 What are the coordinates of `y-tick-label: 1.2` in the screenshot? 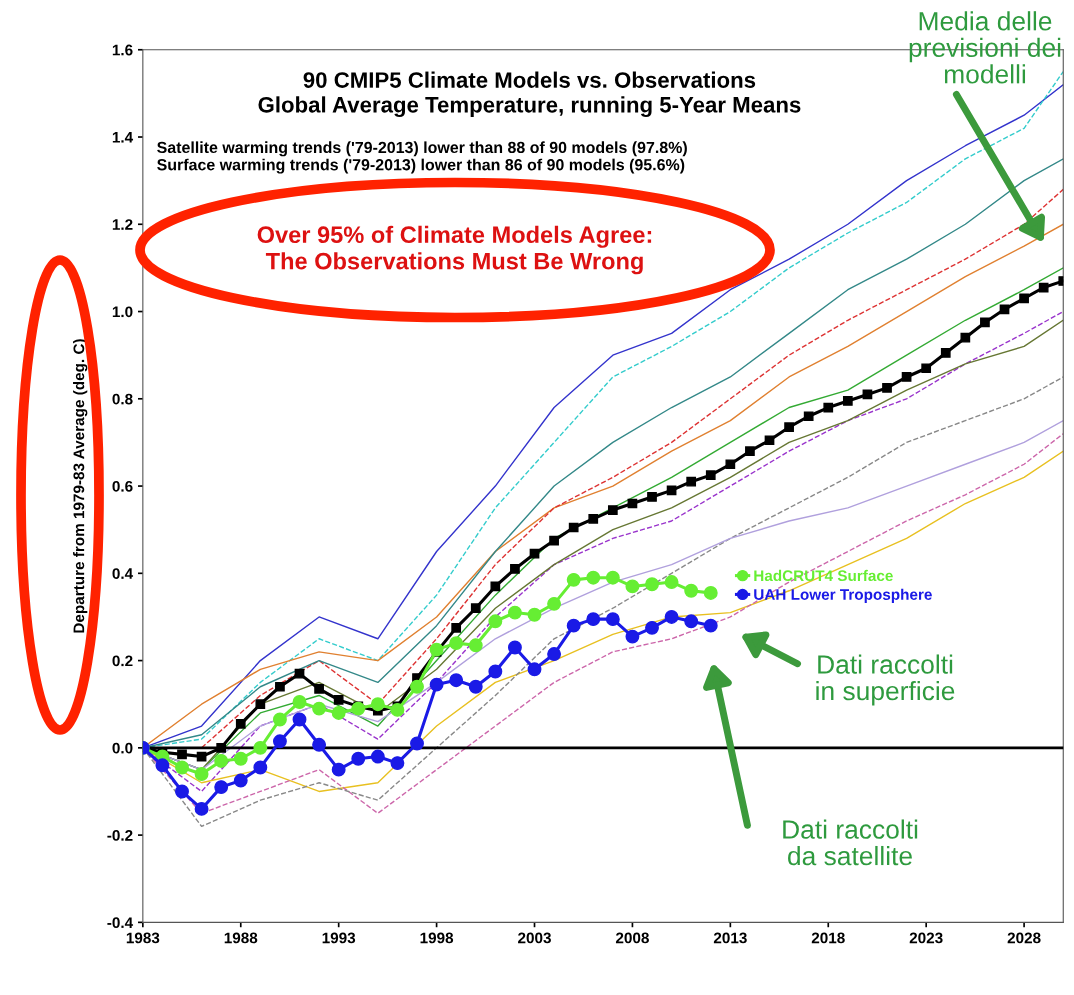 It's located at (122, 224).